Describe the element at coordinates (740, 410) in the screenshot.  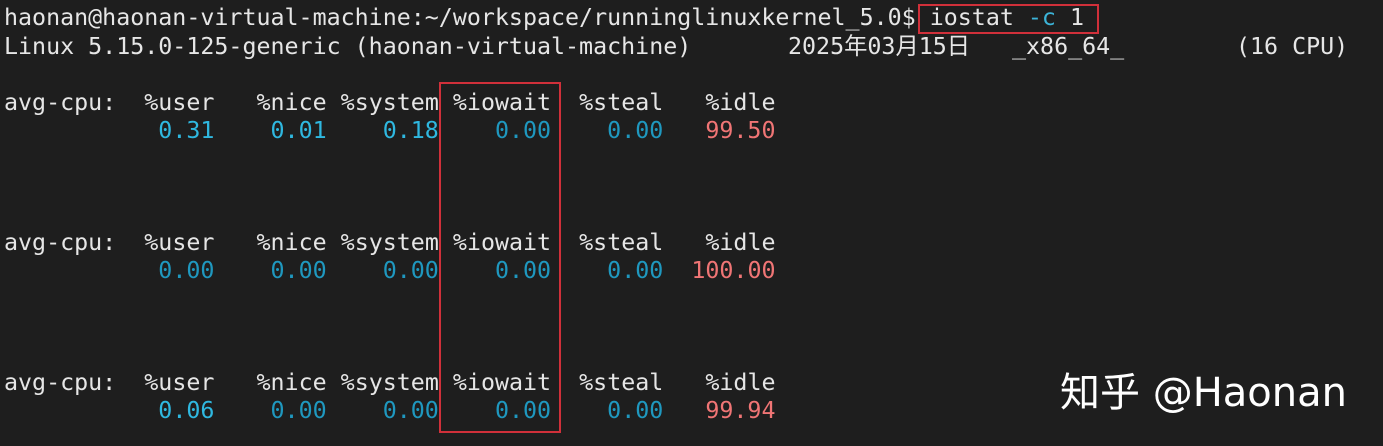
I see `value-idle: 99.94` at that location.